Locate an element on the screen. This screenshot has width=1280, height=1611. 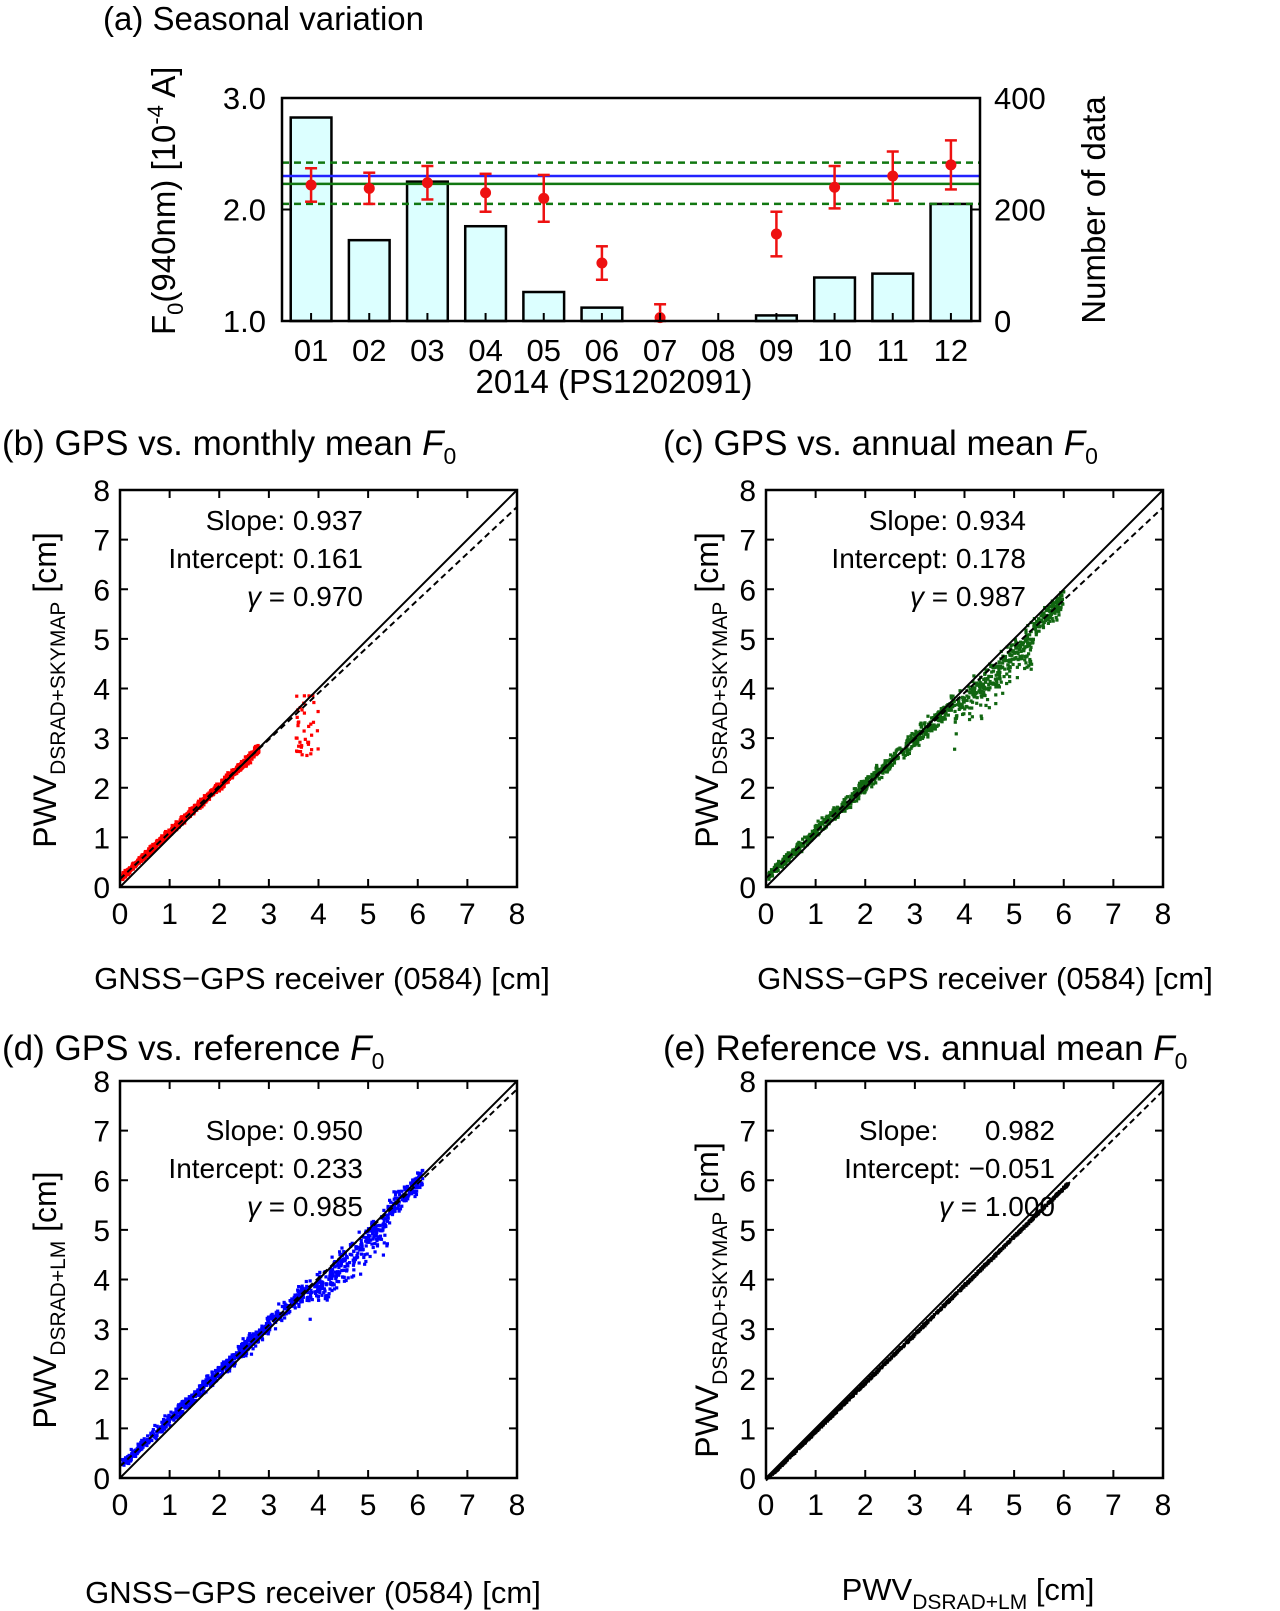
panel-d-x-label: GNSS−GPS receiver (0584) [cm] is located at coordinates (313, 1592).